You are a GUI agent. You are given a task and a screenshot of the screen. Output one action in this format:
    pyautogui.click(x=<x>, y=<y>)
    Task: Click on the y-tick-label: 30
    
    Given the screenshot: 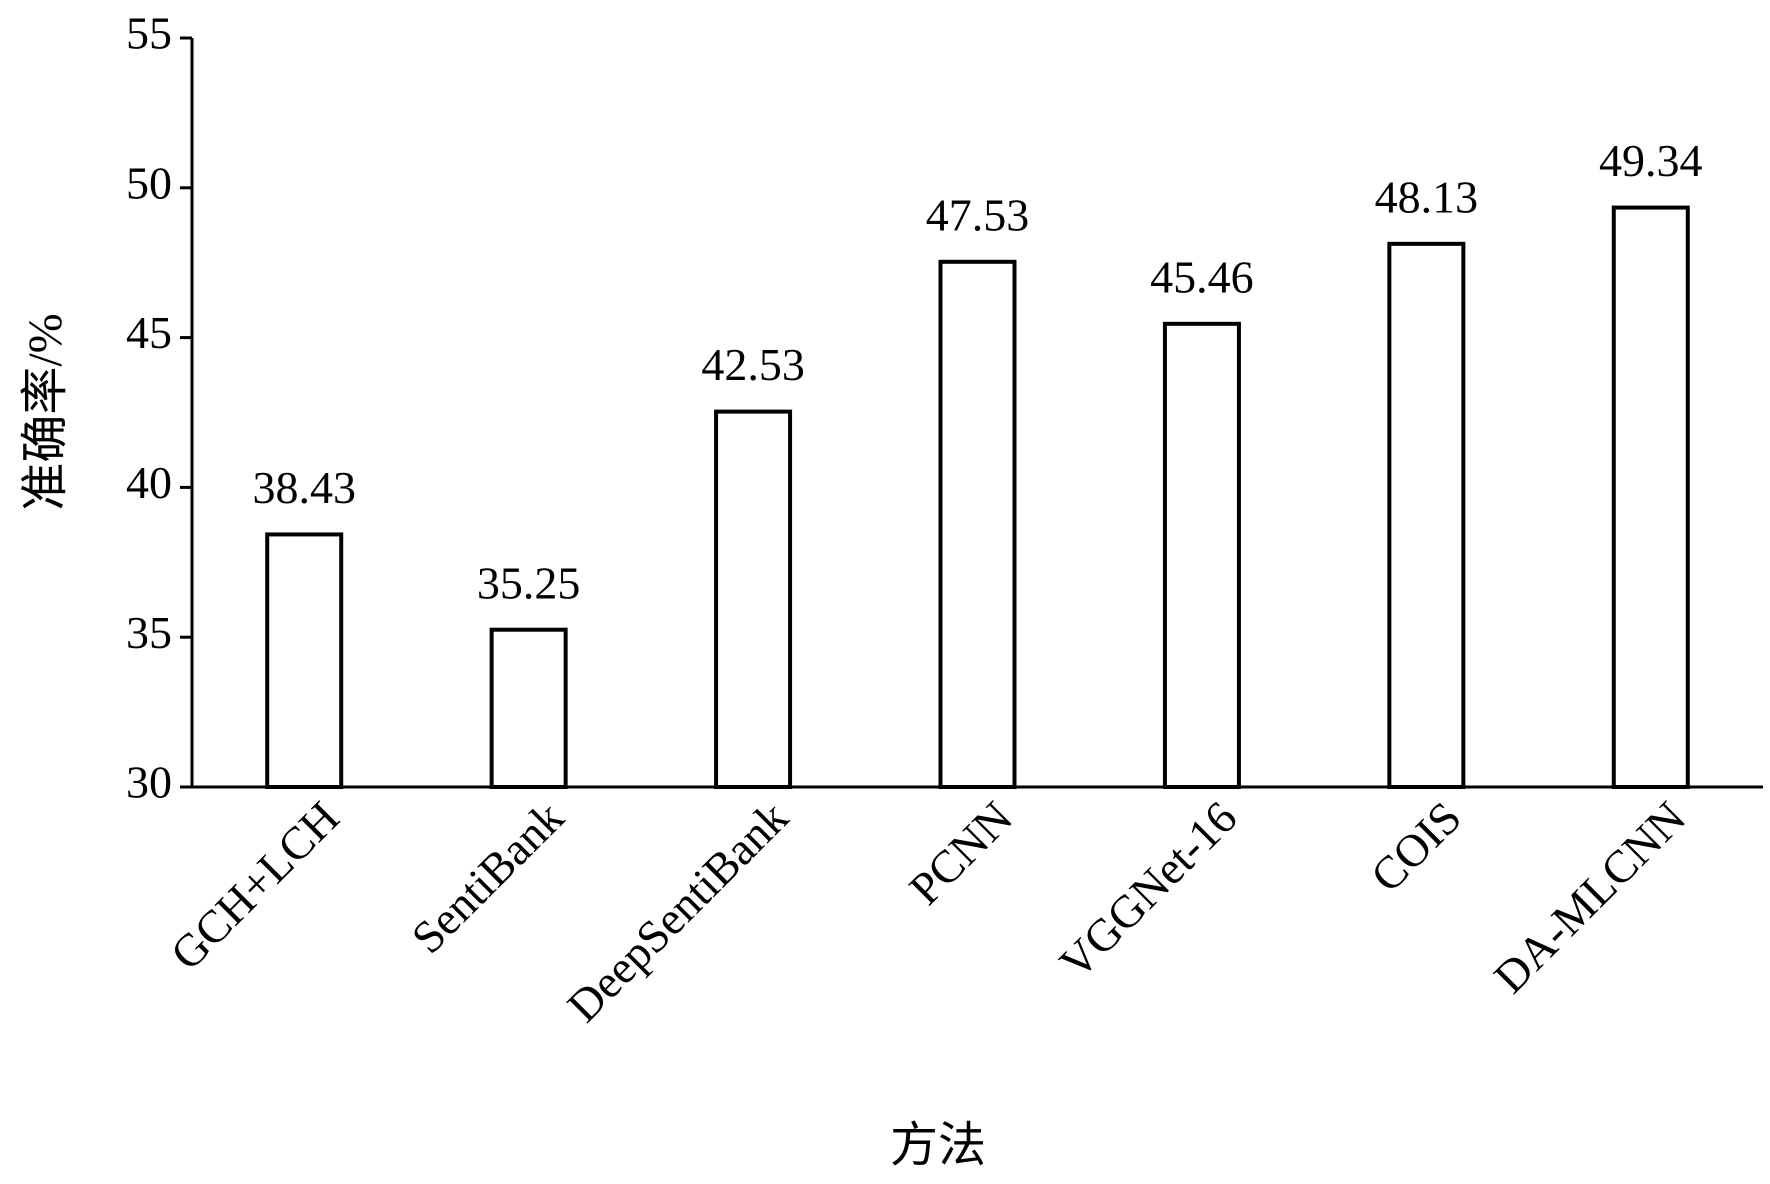 What is the action you would take?
    pyautogui.click(x=149, y=782)
    